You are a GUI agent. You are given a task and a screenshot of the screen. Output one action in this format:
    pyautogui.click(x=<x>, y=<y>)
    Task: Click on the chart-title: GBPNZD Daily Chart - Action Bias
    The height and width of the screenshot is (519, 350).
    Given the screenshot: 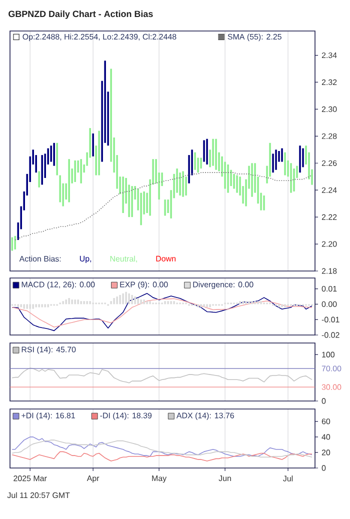 What is the action you would take?
    pyautogui.click(x=80, y=14)
    